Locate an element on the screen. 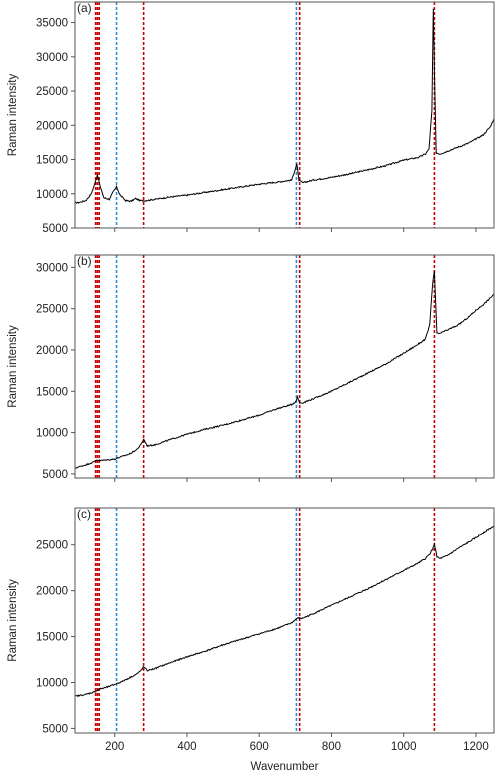 The image size is (500, 777). x-tick-label: 400 is located at coordinates (186, 747).